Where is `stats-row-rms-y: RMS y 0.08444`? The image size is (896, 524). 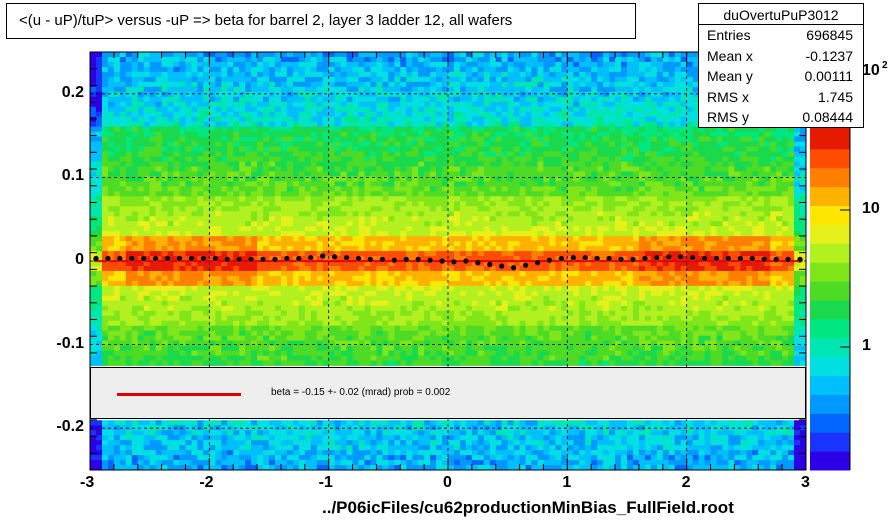 stats-row-rms-y: RMS y 0.08444 is located at coordinates (781, 117).